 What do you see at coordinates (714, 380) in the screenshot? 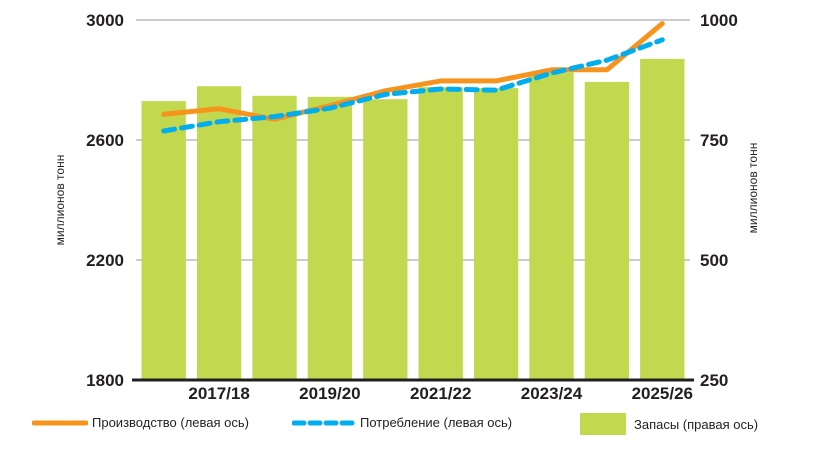
I see `y-right-tick-label: 250` at bounding box center [714, 380].